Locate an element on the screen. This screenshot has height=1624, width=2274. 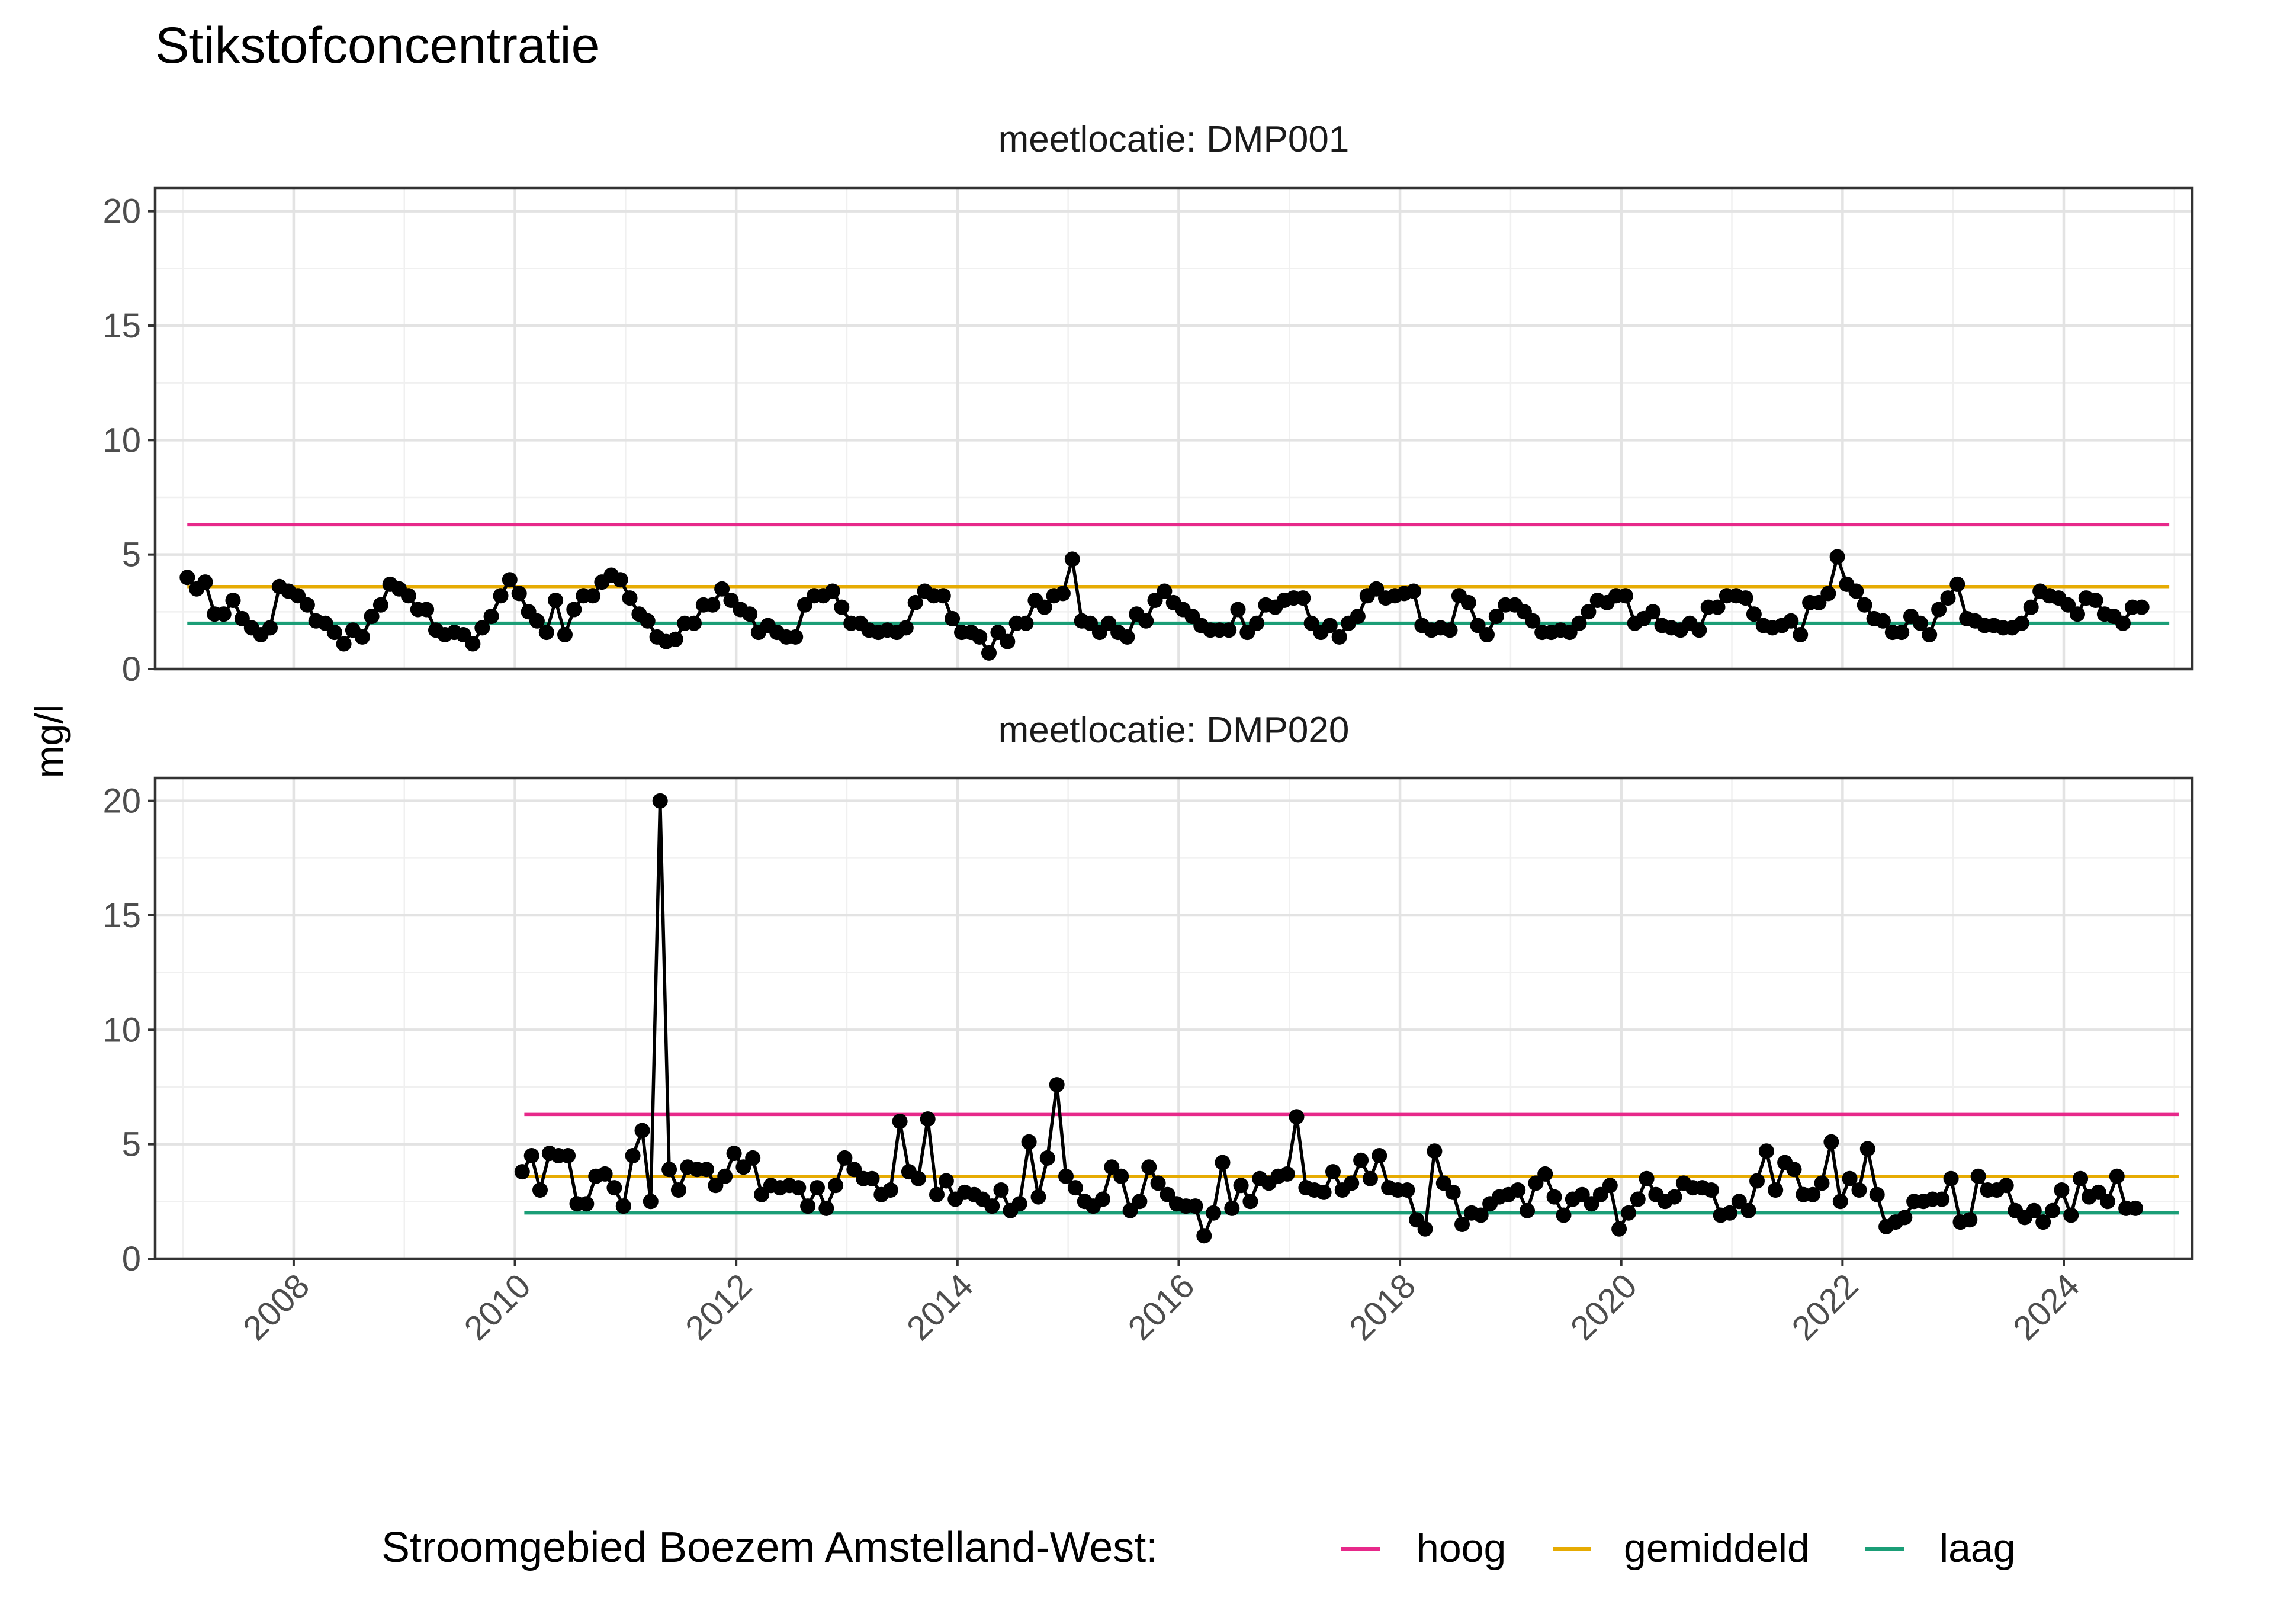
y-tick-label: 5 is located at coordinates (131, 555).